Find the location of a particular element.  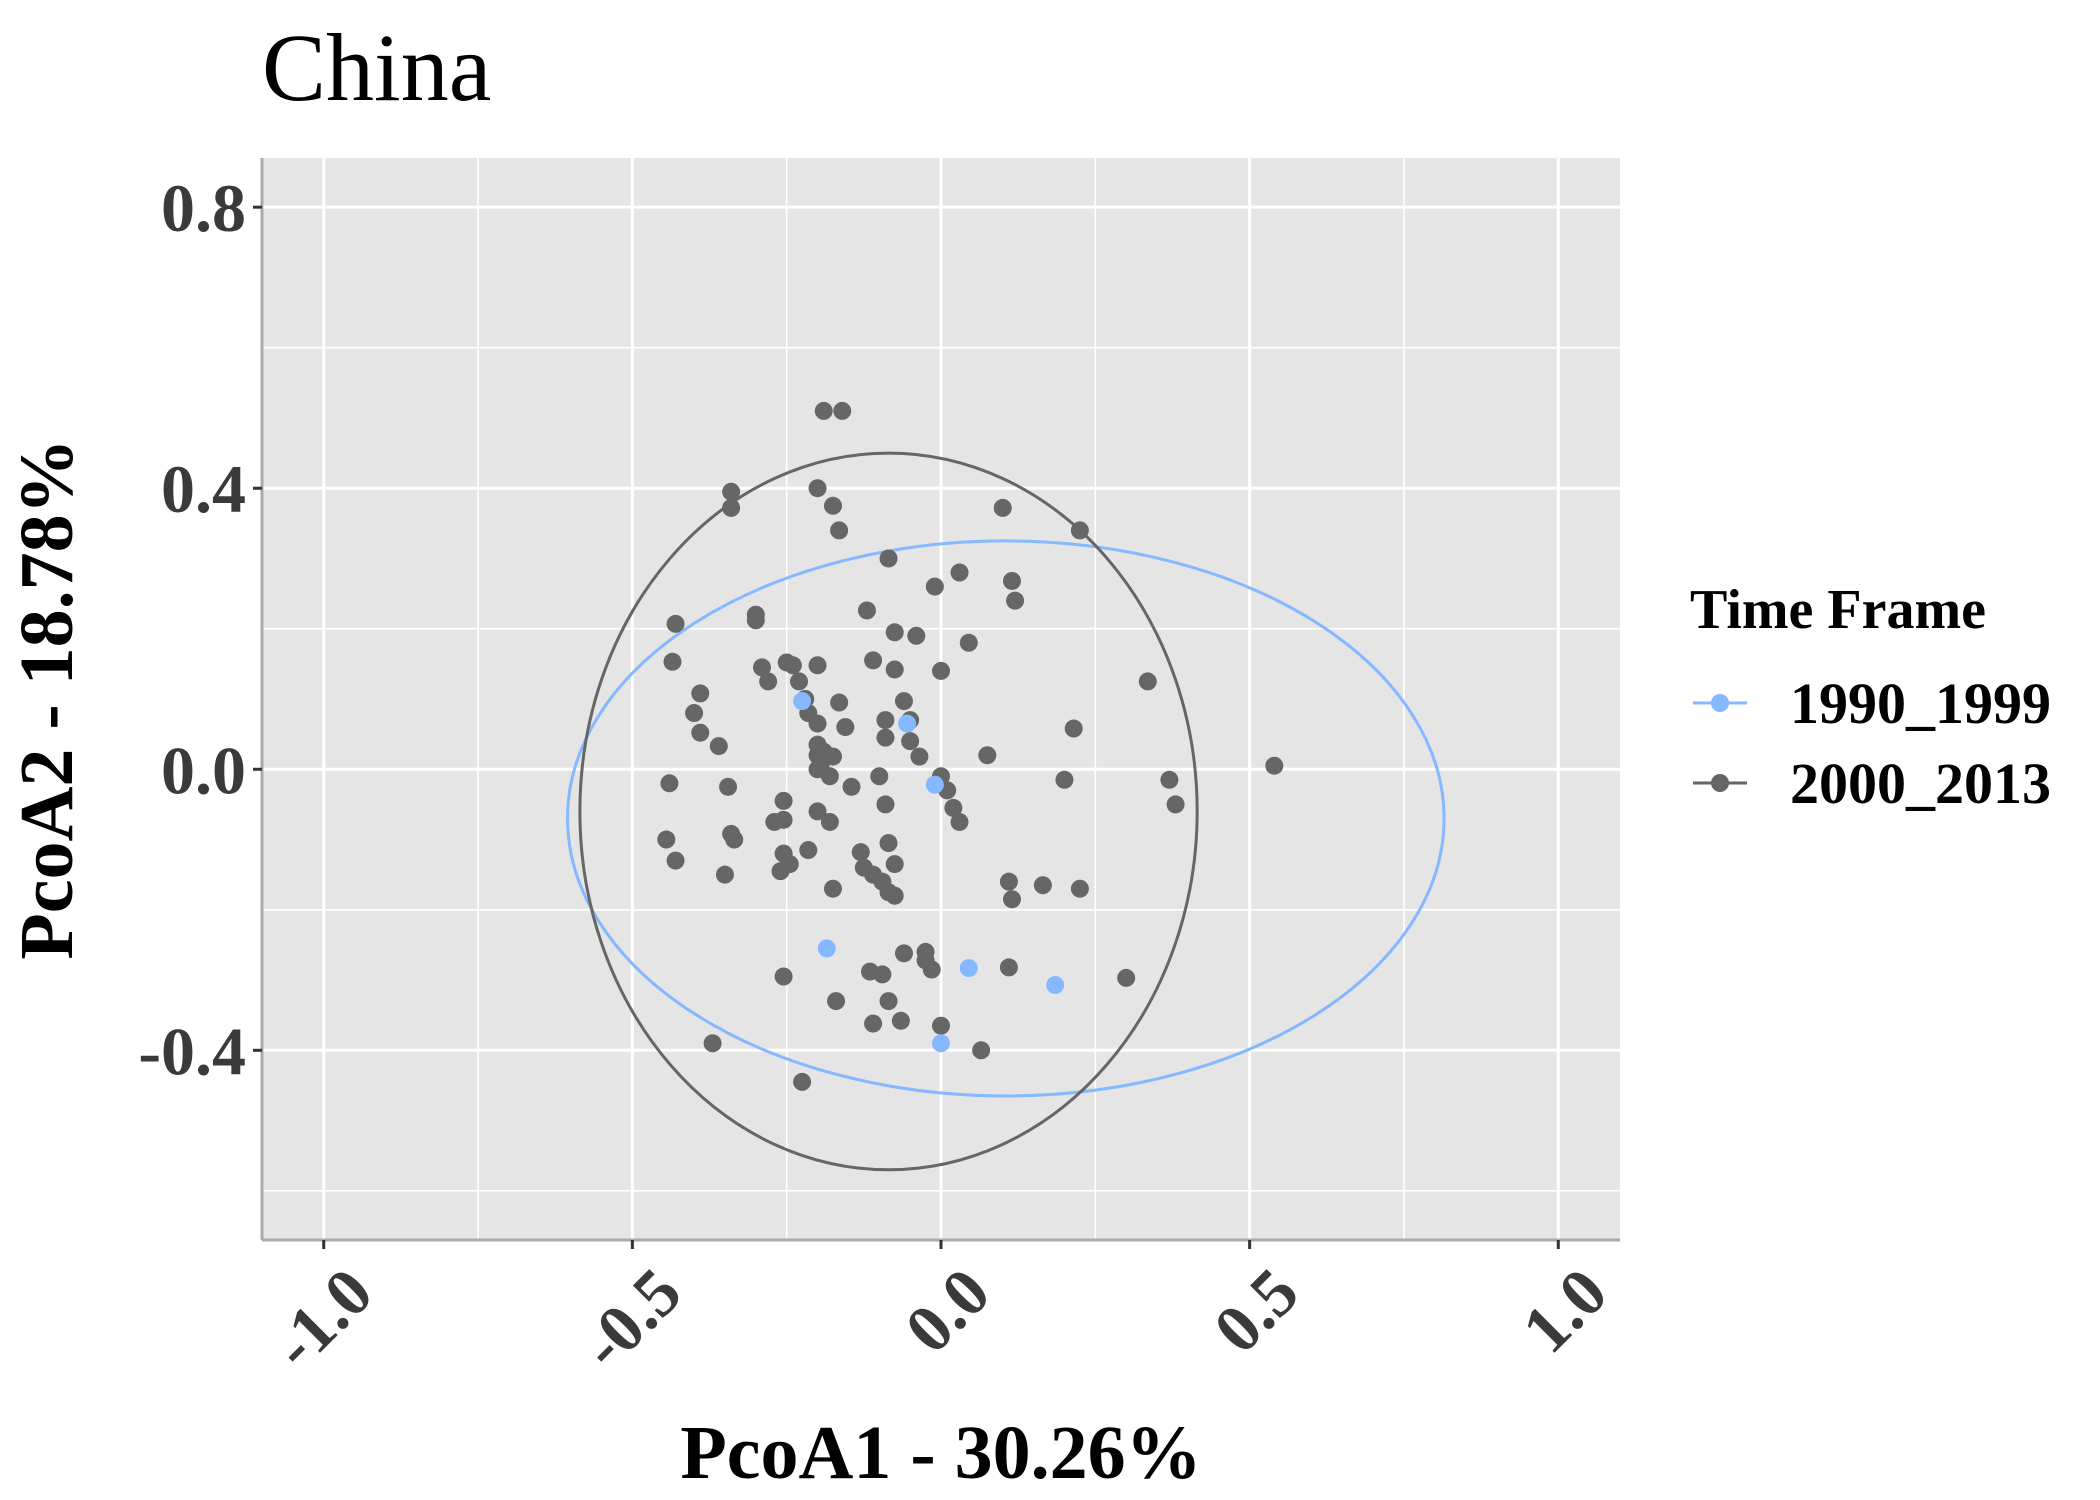

x-tick-label: -0.5 is located at coordinates (631, 1318).